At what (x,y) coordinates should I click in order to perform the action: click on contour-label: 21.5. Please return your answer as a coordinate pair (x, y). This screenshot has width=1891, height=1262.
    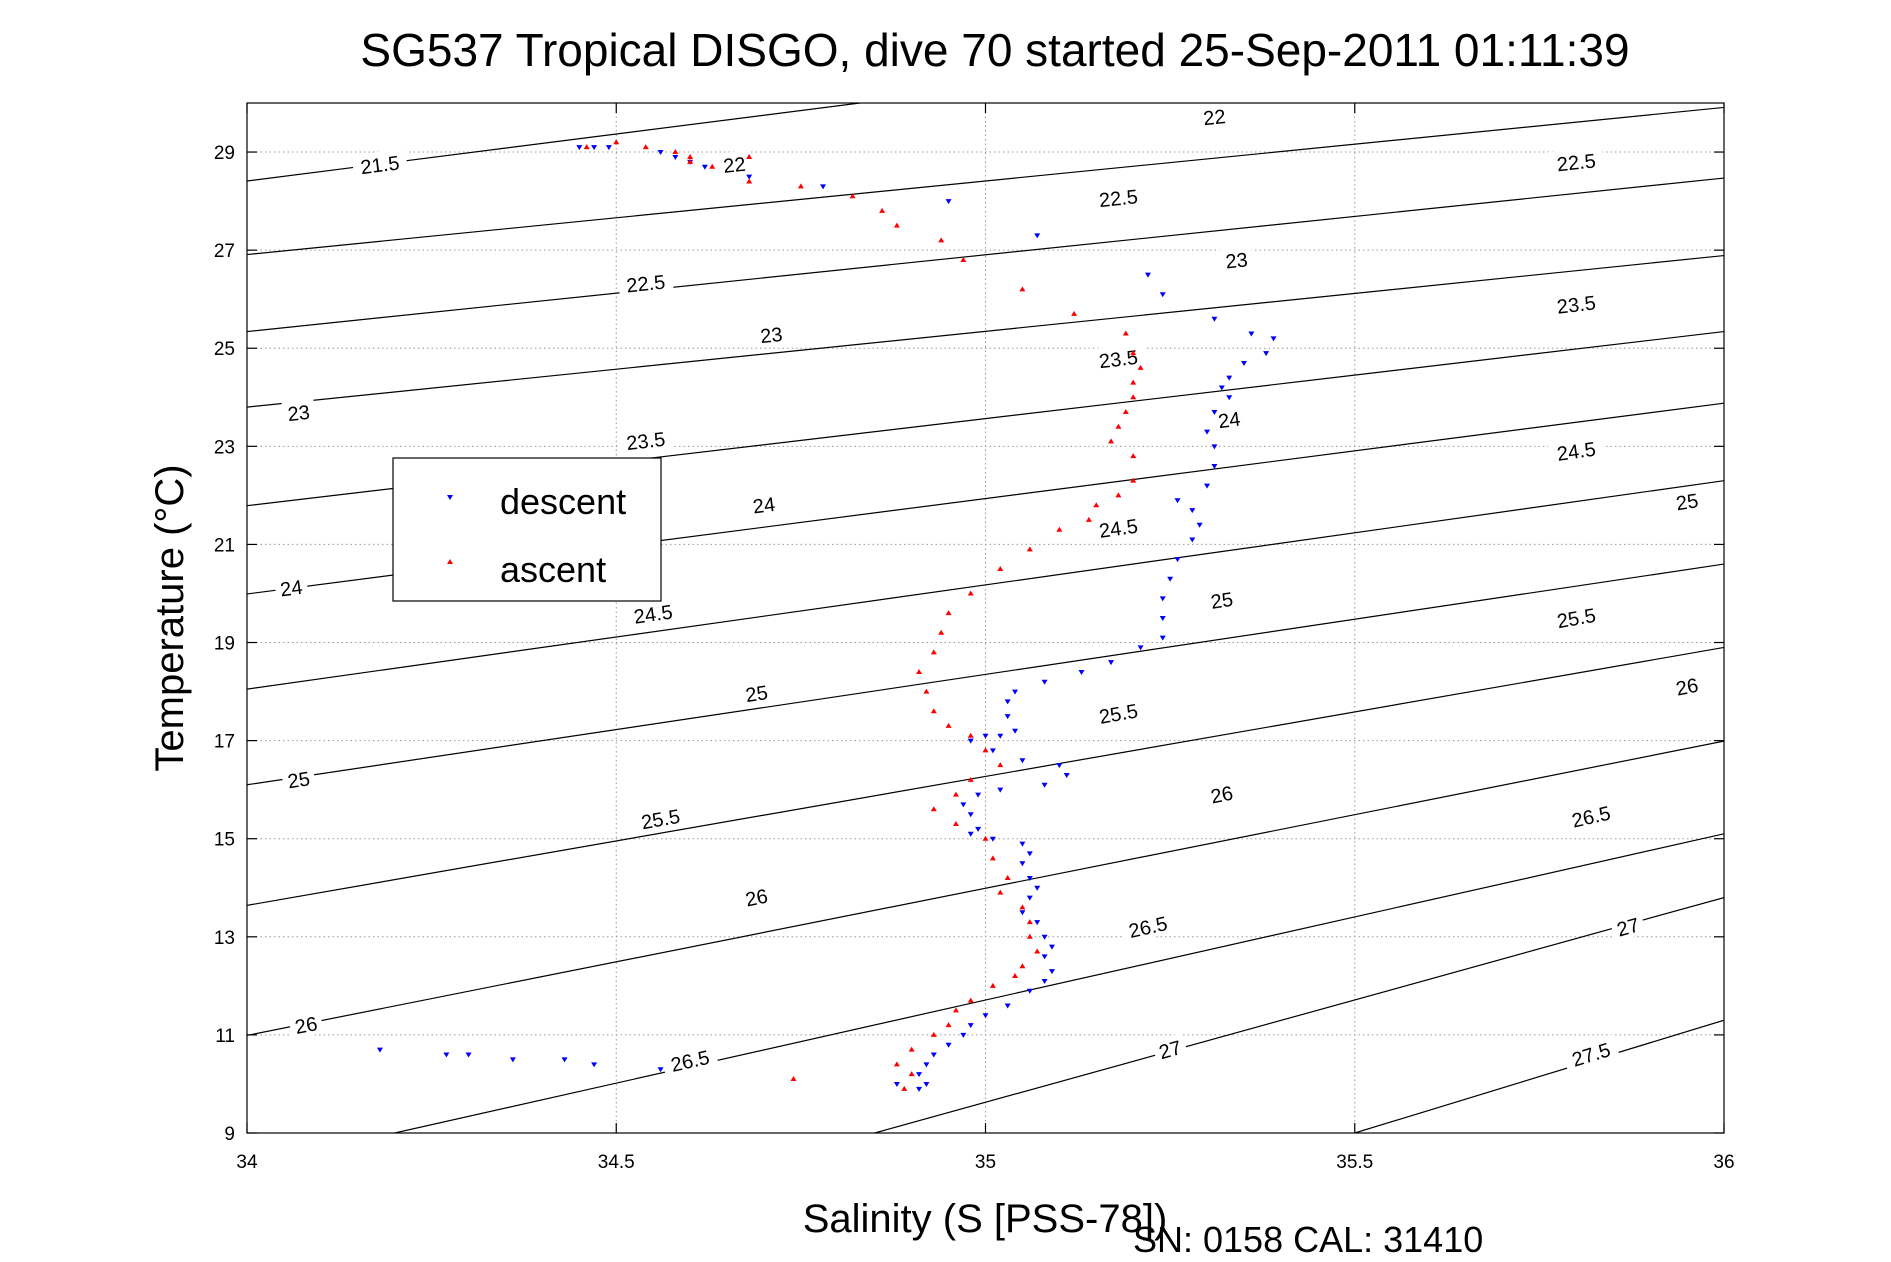
    Looking at the image, I should click on (379, 165).